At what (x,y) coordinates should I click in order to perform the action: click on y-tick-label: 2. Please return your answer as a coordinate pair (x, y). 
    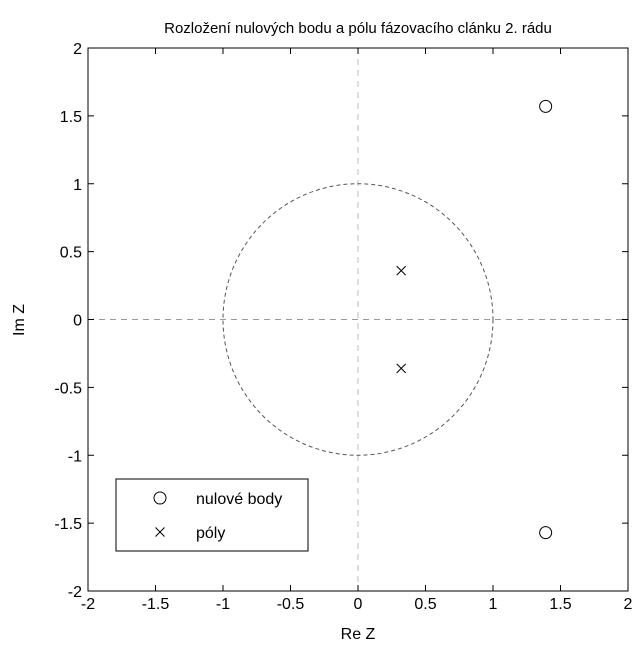
    Looking at the image, I should click on (77, 49).